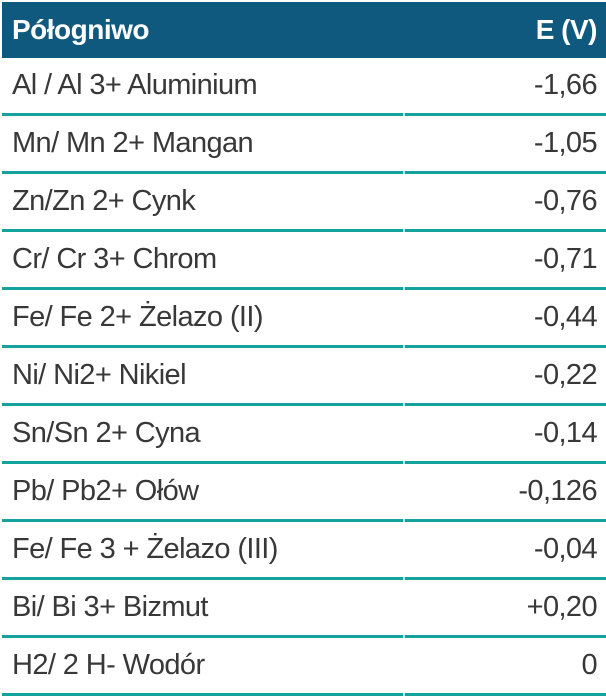 Image resolution: width=606 pixels, height=699 pixels. What do you see at coordinates (304, 30) in the screenshot?
I see `table-header-row: Półogniwo E (V)` at bounding box center [304, 30].